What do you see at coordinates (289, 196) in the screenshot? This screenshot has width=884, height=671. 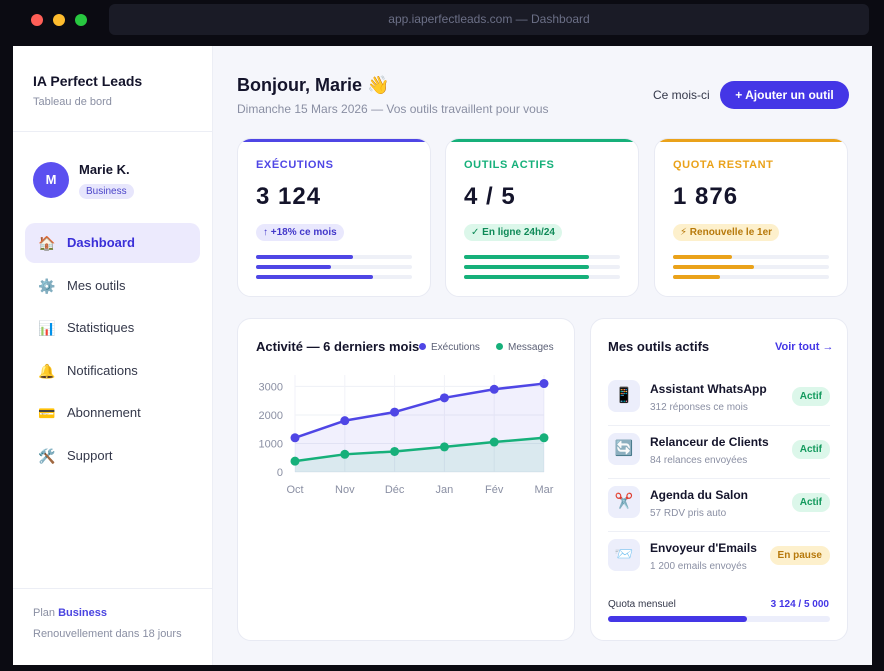 I see `stat-value: 3 124` at bounding box center [289, 196].